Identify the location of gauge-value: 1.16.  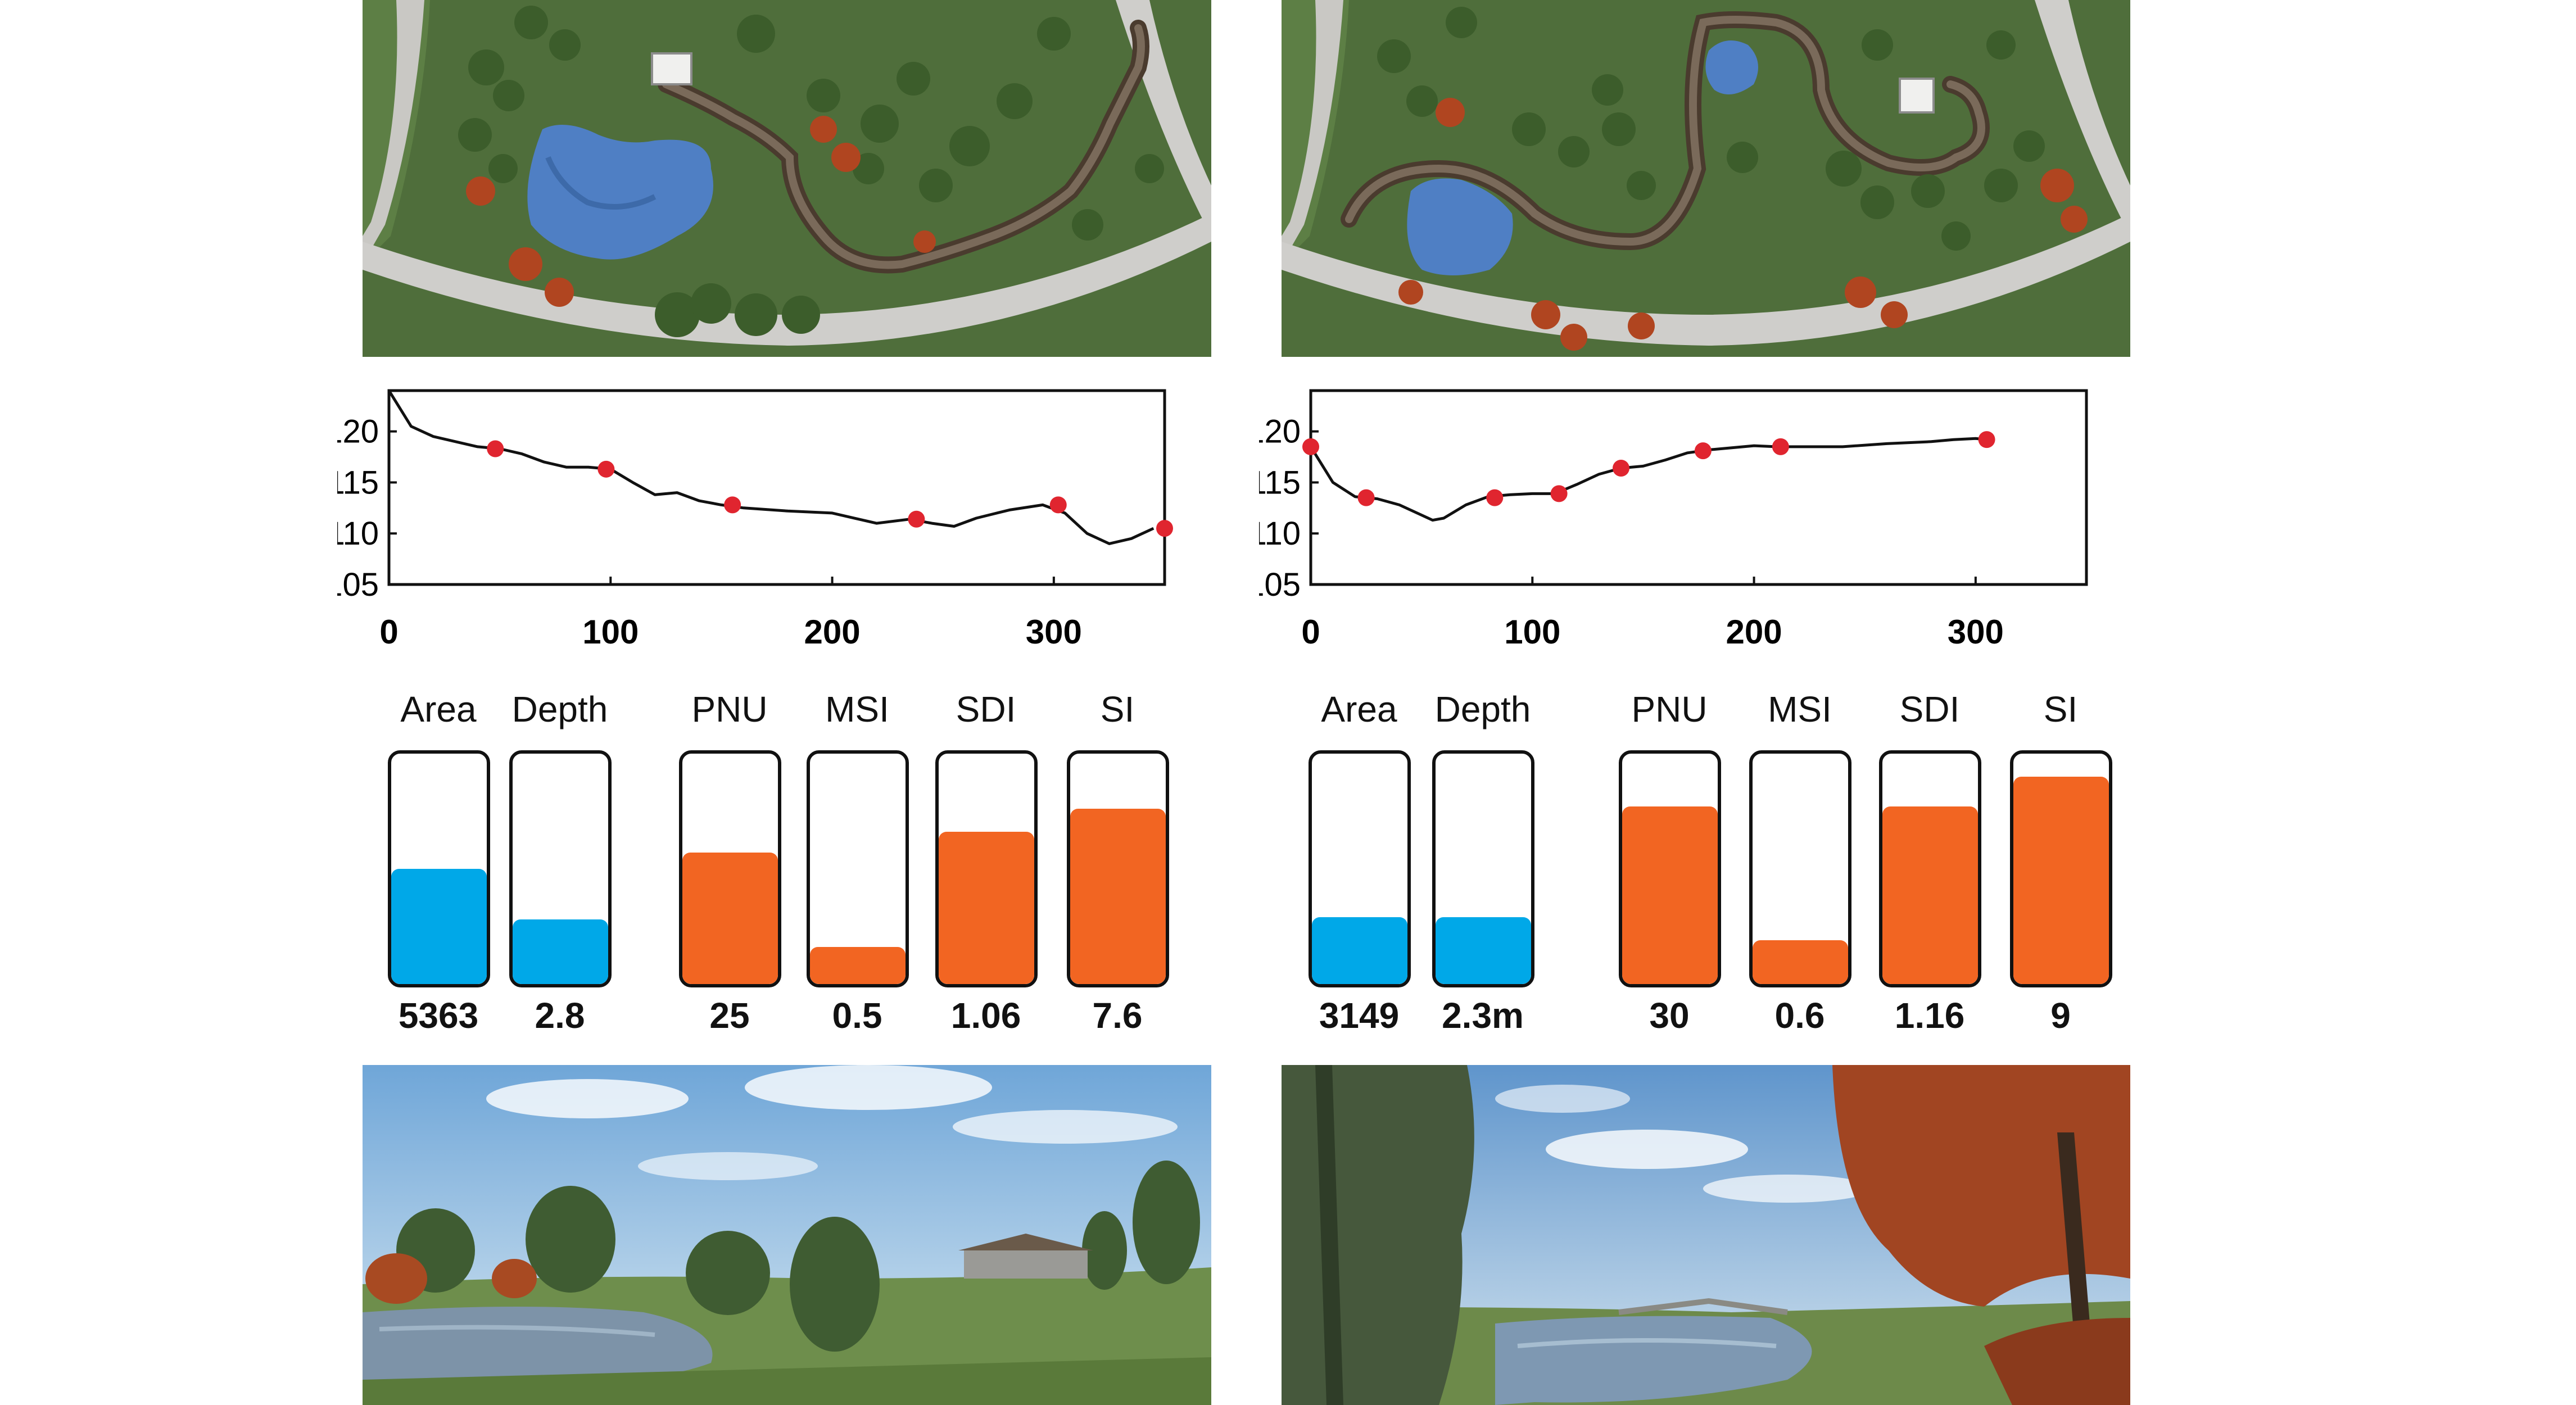
(1930, 1016).